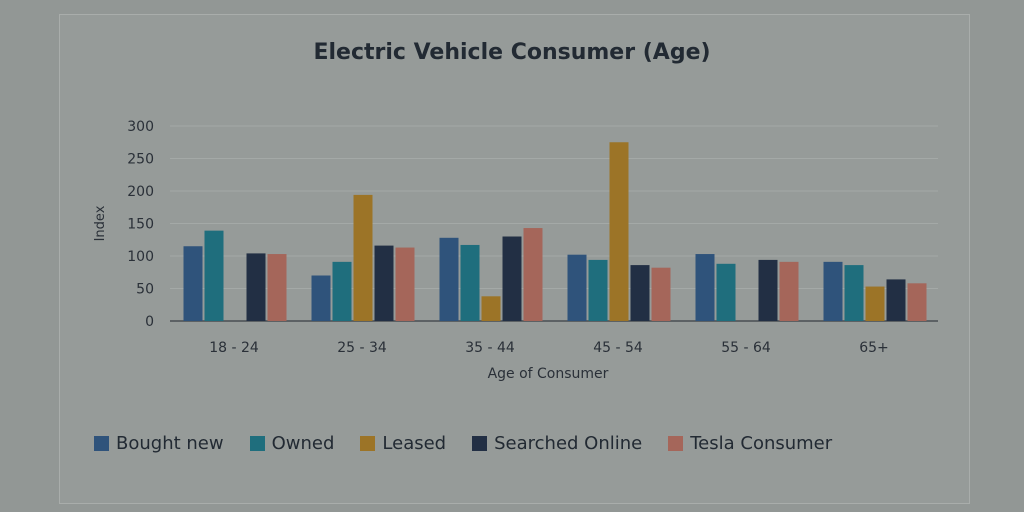  Describe the element at coordinates (170, 443) in the screenshot. I see `legend-label: Bought new` at that location.